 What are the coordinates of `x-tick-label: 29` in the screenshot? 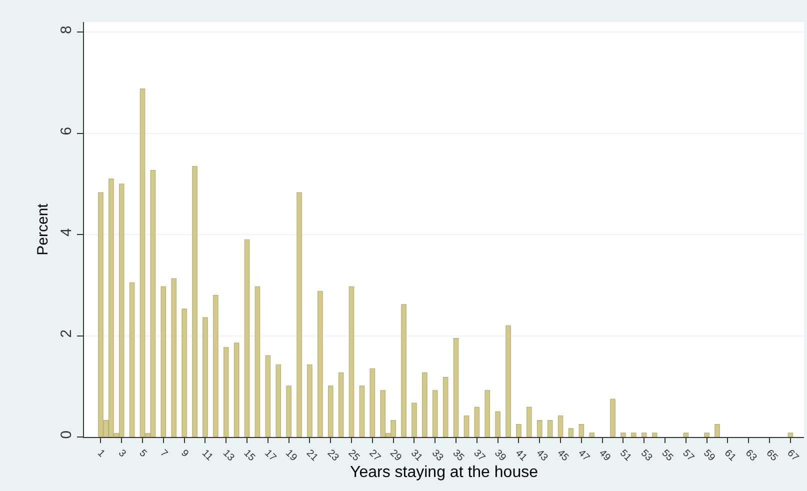 It's located at (396, 456).